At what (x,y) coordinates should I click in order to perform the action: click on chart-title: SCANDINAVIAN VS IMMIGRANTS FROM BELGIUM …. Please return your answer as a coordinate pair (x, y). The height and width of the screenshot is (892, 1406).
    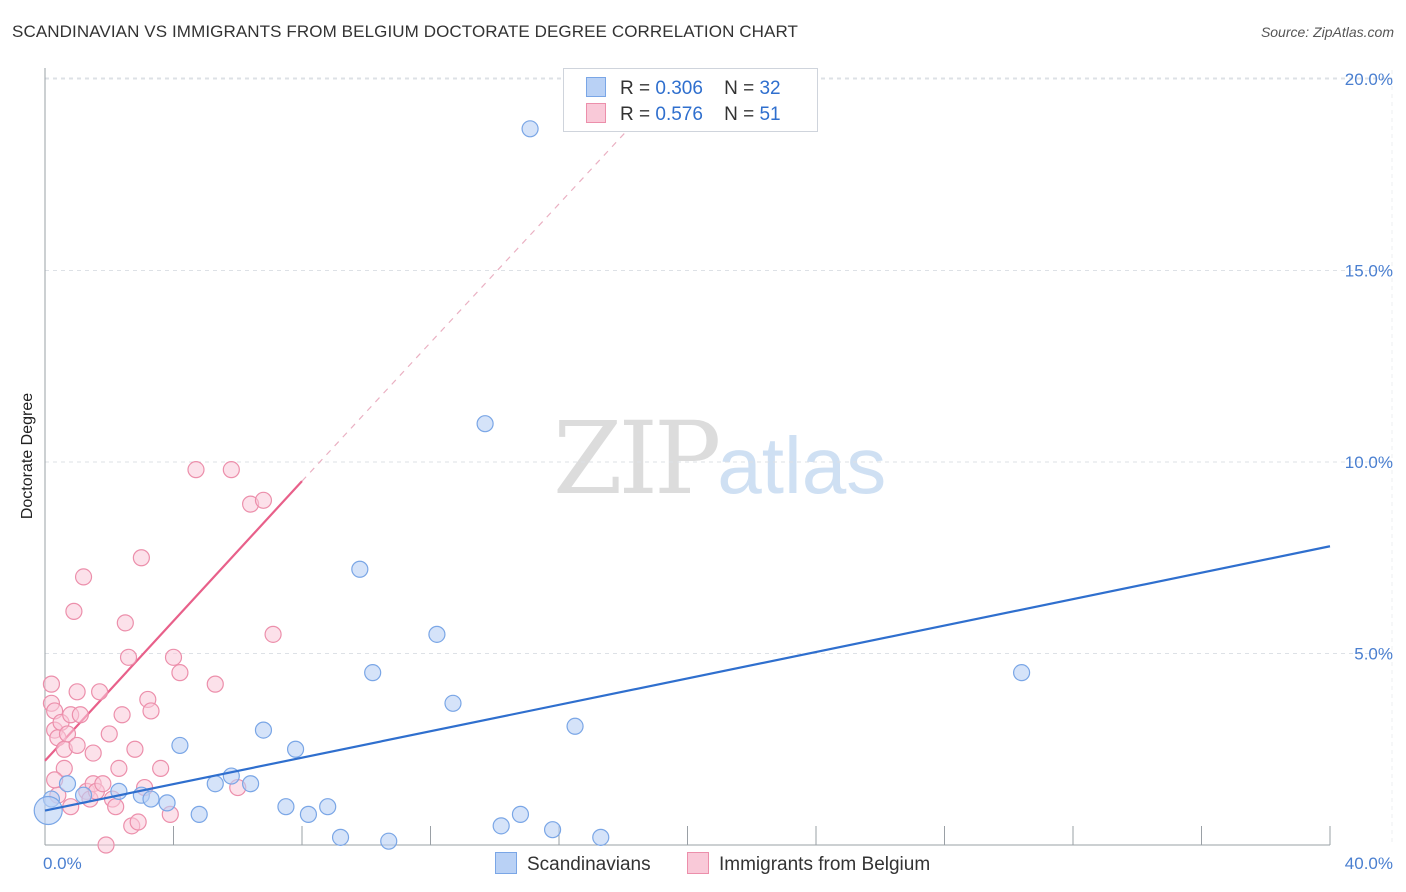
    Looking at the image, I should click on (405, 31).